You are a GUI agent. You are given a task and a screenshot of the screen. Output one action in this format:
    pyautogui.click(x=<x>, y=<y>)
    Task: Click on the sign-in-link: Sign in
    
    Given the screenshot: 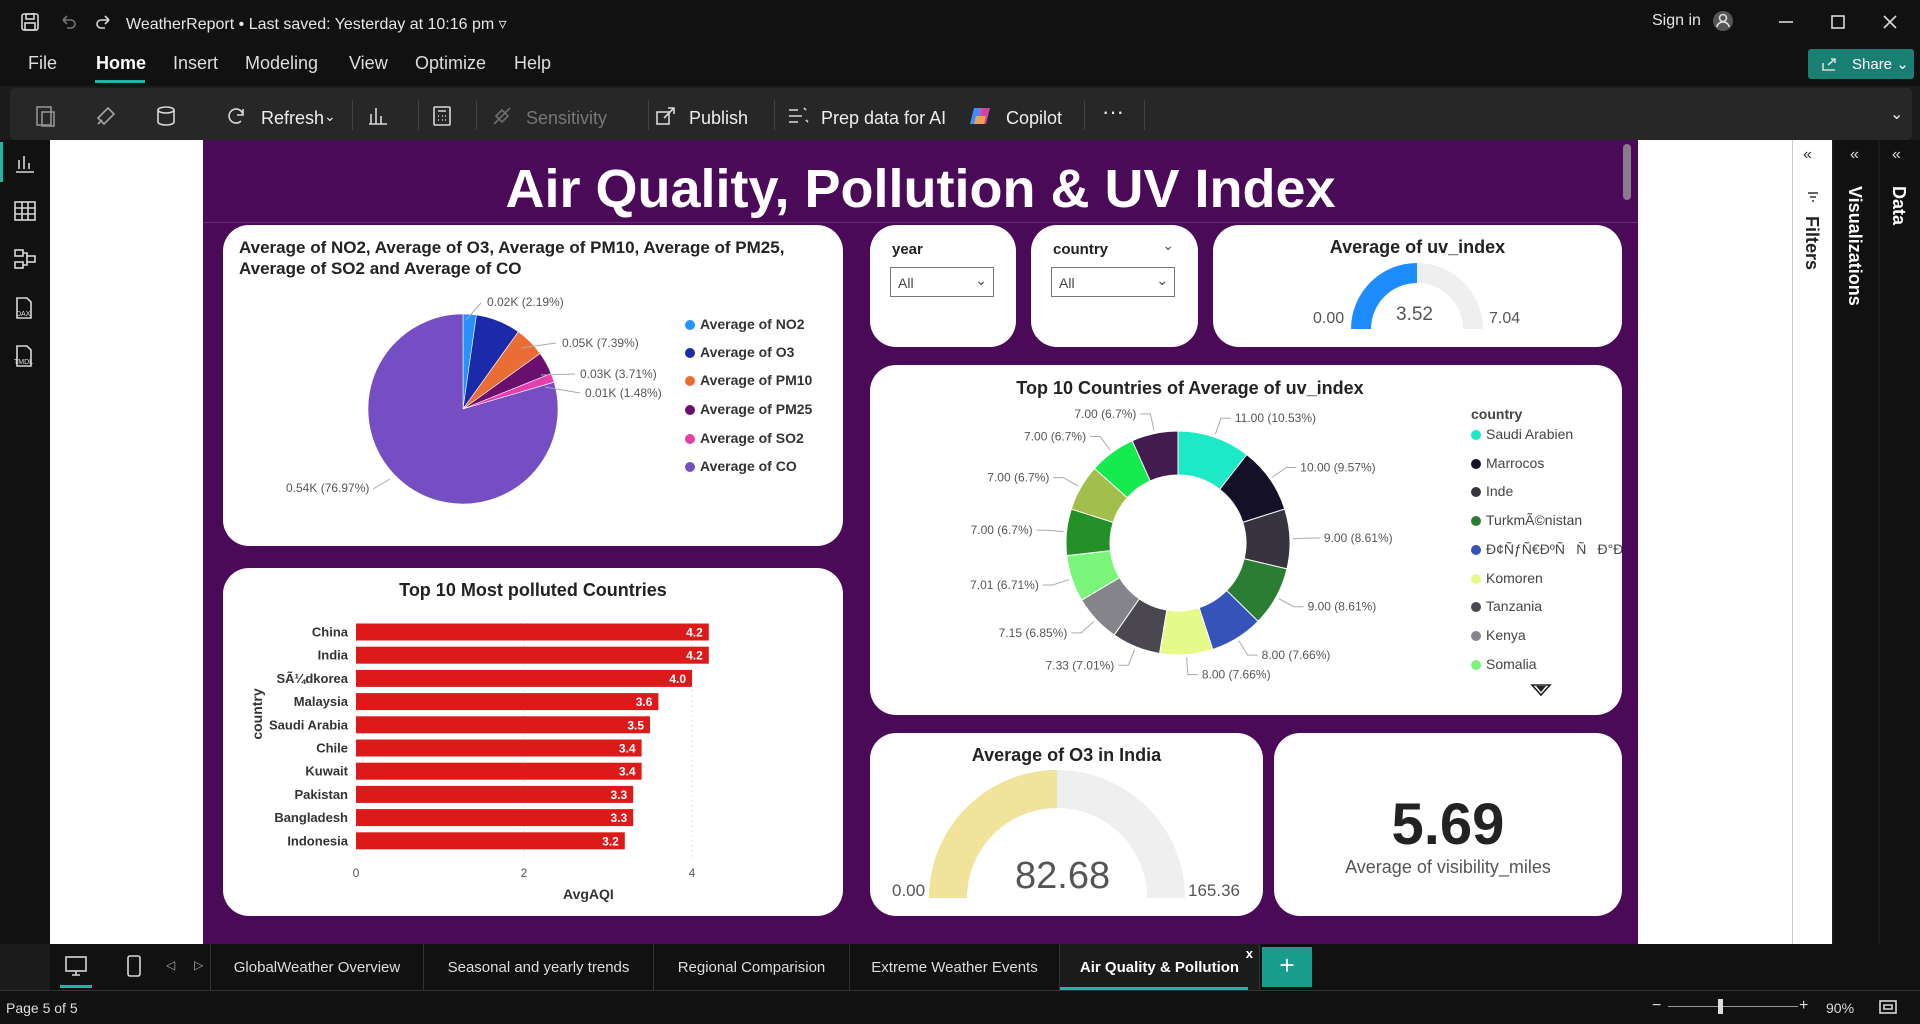 What is the action you would take?
    pyautogui.click(x=1676, y=20)
    